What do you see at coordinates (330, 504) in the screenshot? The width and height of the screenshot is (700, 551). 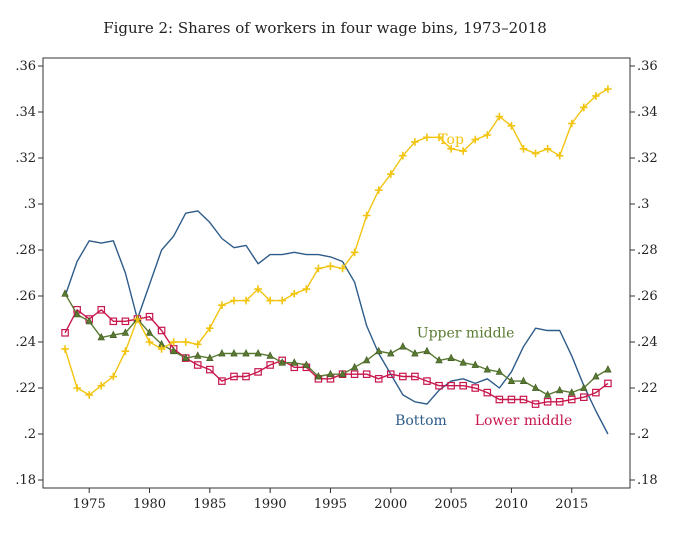 I see `x-tick-label: 1995` at bounding box center [330, 504].